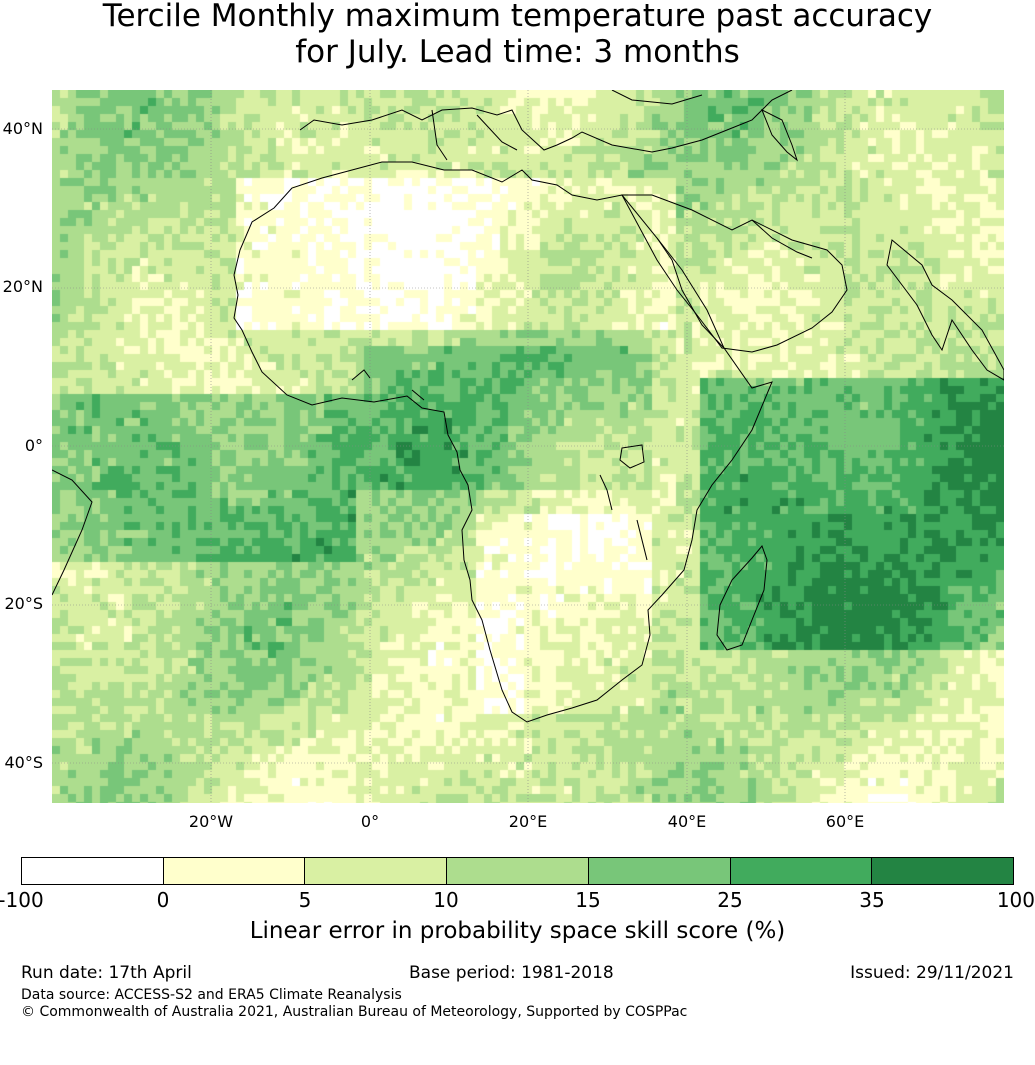  What do you see at coordinates (33, 445) in the screenshot?
I see `lat-label-0: 0°` at bounding box center [33, 445].